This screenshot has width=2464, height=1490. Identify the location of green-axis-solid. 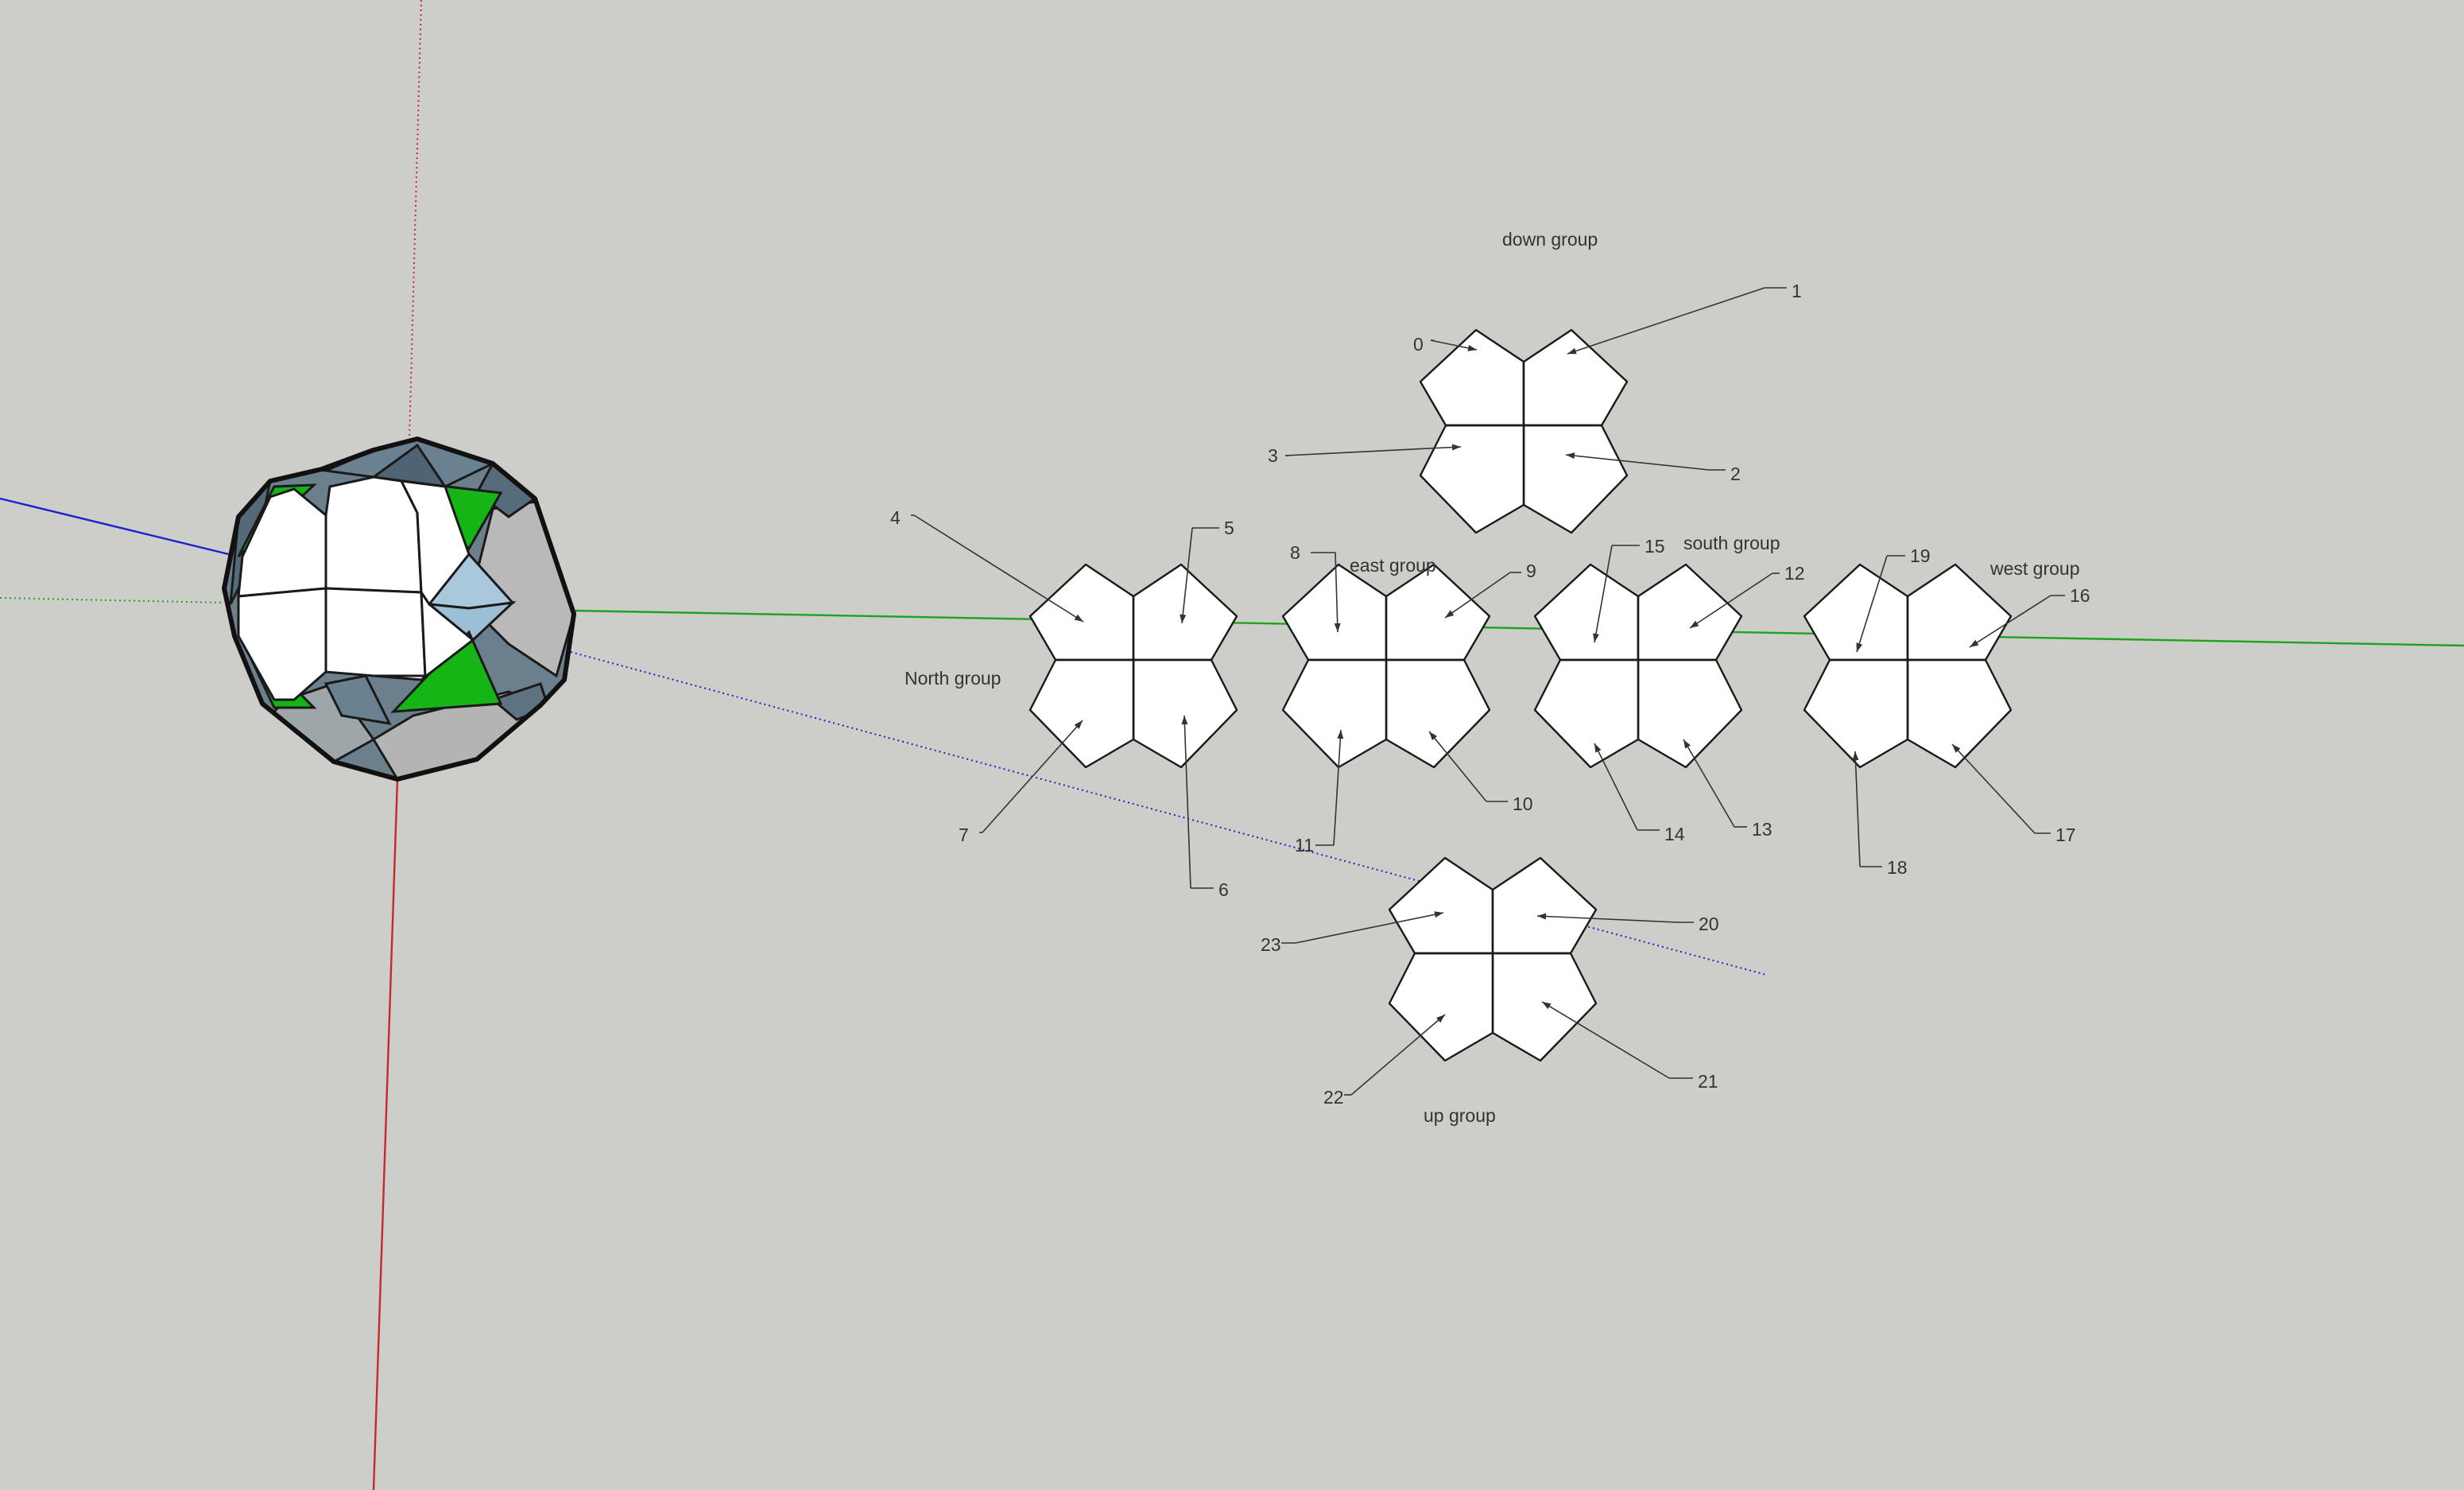
(1518, 628).